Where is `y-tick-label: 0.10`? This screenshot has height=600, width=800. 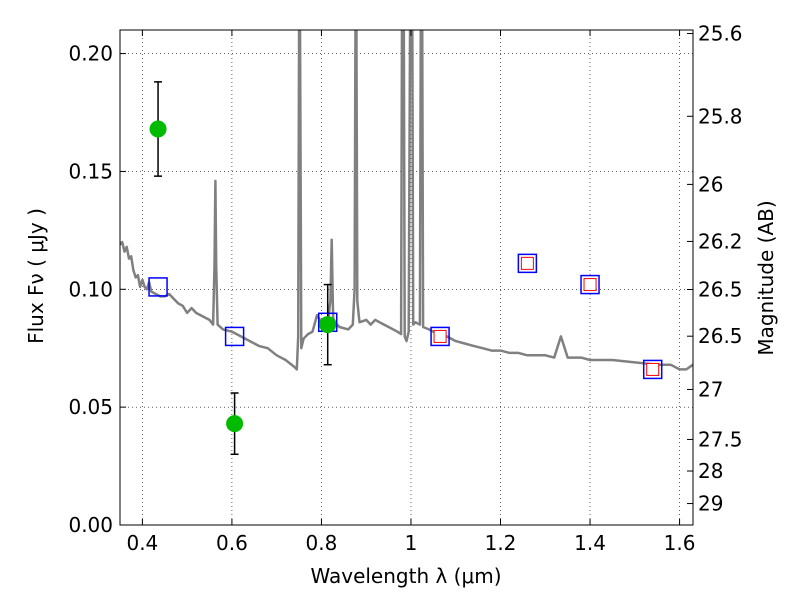
y-tick-label: 0.10 is located at coordinates (90, 289).